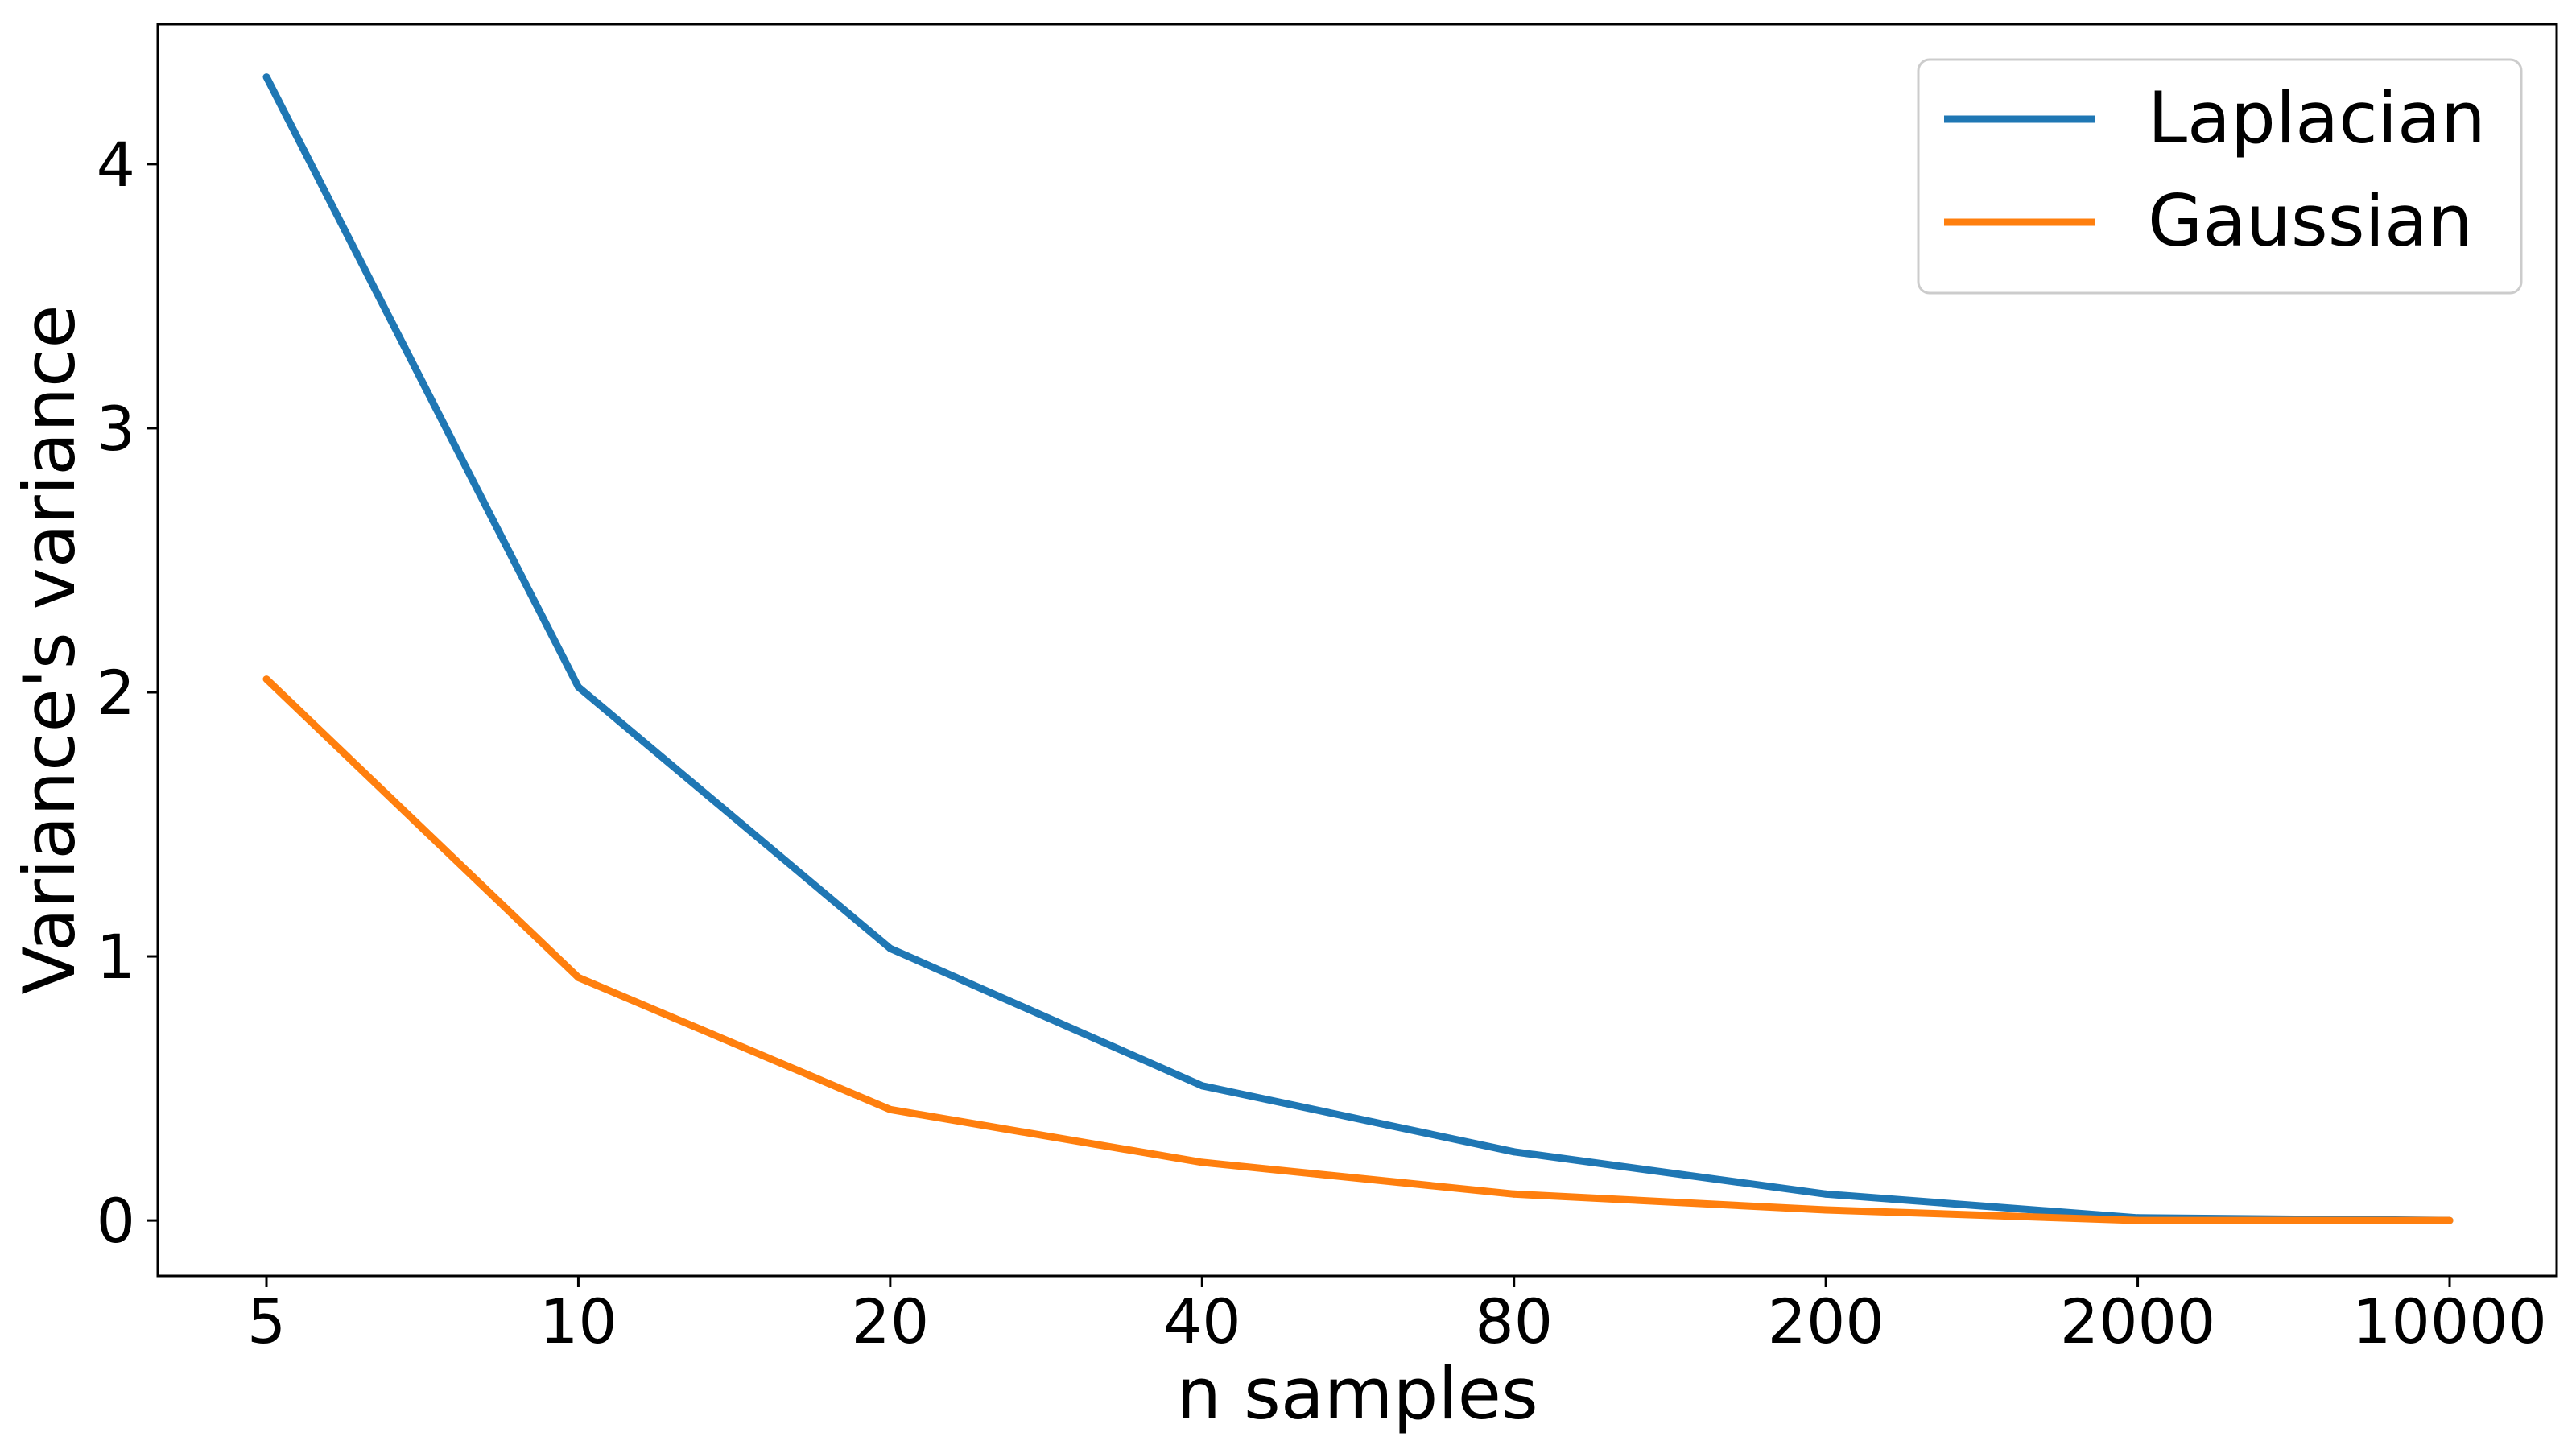 Image resolution: width=2576 pixels, height=1449 pixels. I want to click on x-tick-label: 80, so click(1514, 1321).